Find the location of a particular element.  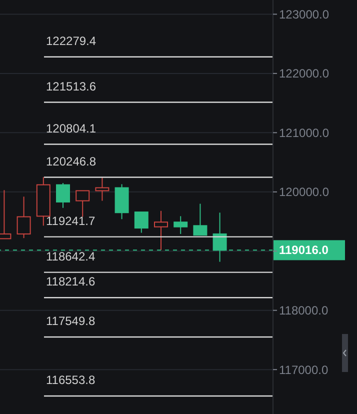

ref-line-label: 117549.8 is located at coordinates (71, 321).